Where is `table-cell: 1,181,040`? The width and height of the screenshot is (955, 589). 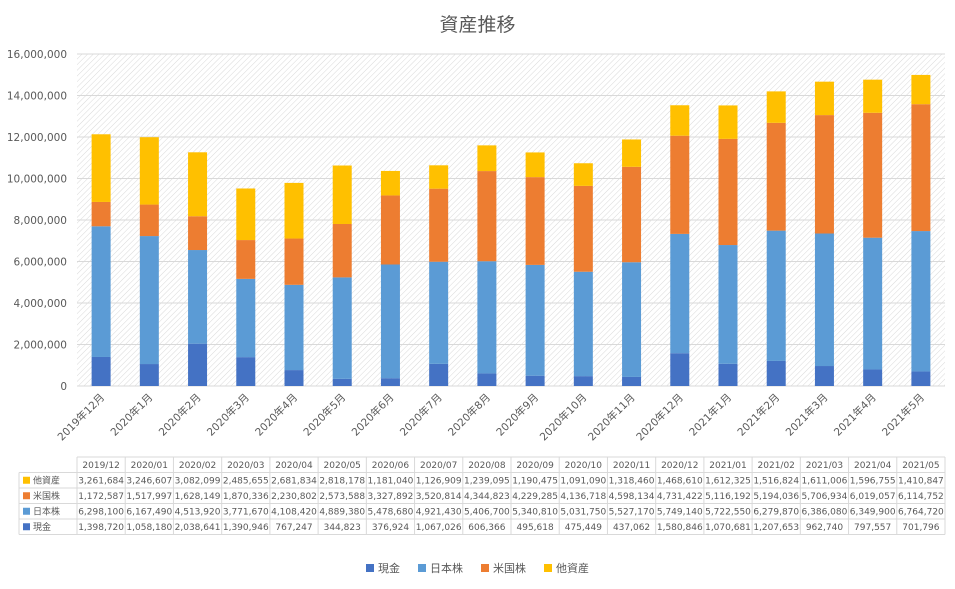 table-cell: 1,181,040 is located at coordinates (391, 482).